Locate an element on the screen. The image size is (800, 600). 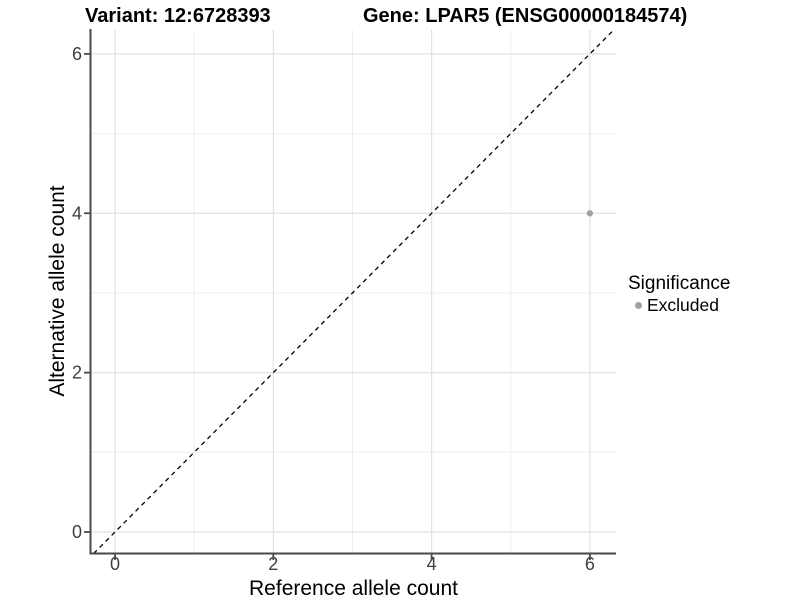
legend-title: Significance is located at coordinates (679, 283).